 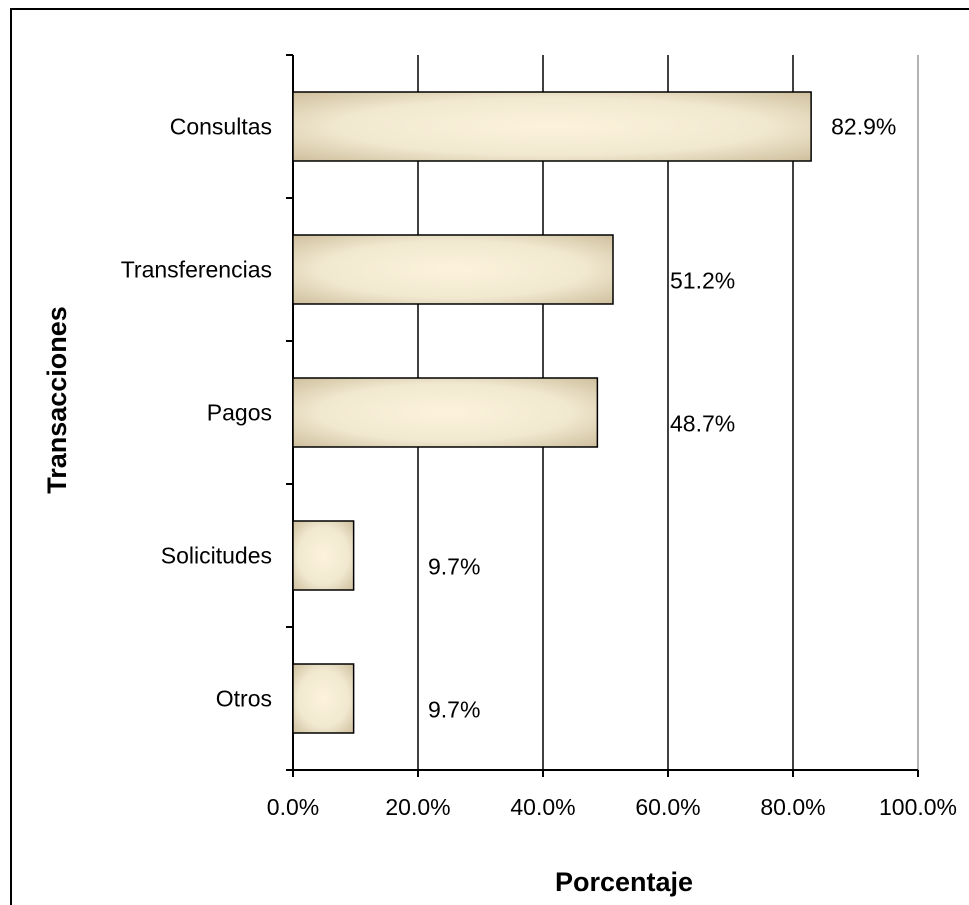 What do you see at coordinates (667, 807) in the screenshot?
I see `x-tick-label: 60.0%` at bounding box center [667, 807].